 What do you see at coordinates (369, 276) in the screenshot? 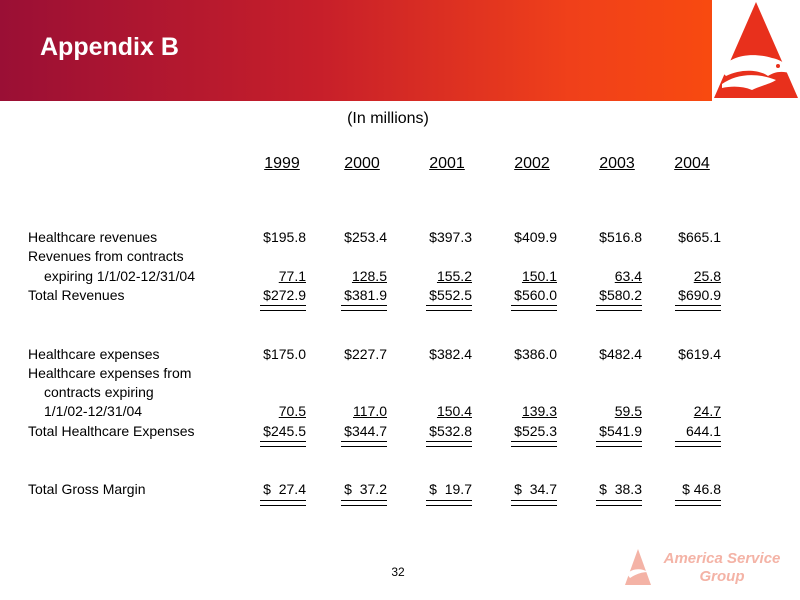
I see `rev_contracts-value: 128.5` at bounding box center [369, 276].